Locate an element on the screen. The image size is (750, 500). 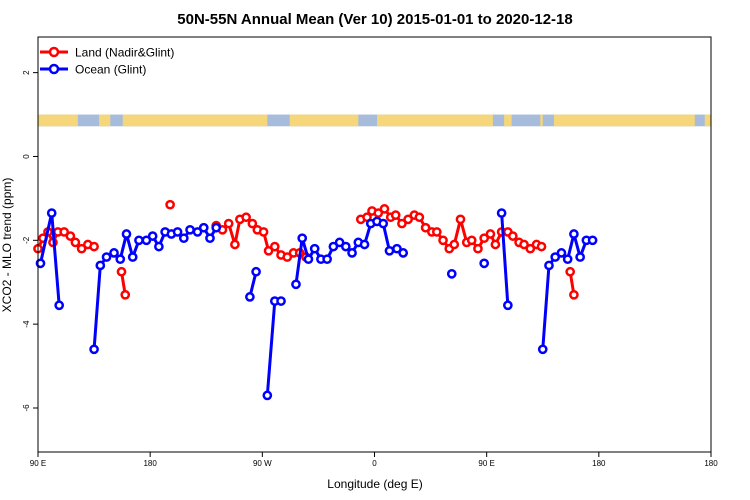
y-axis-label: XCO2 - MLO trend (ppm) is located at coordinates (7, 245).